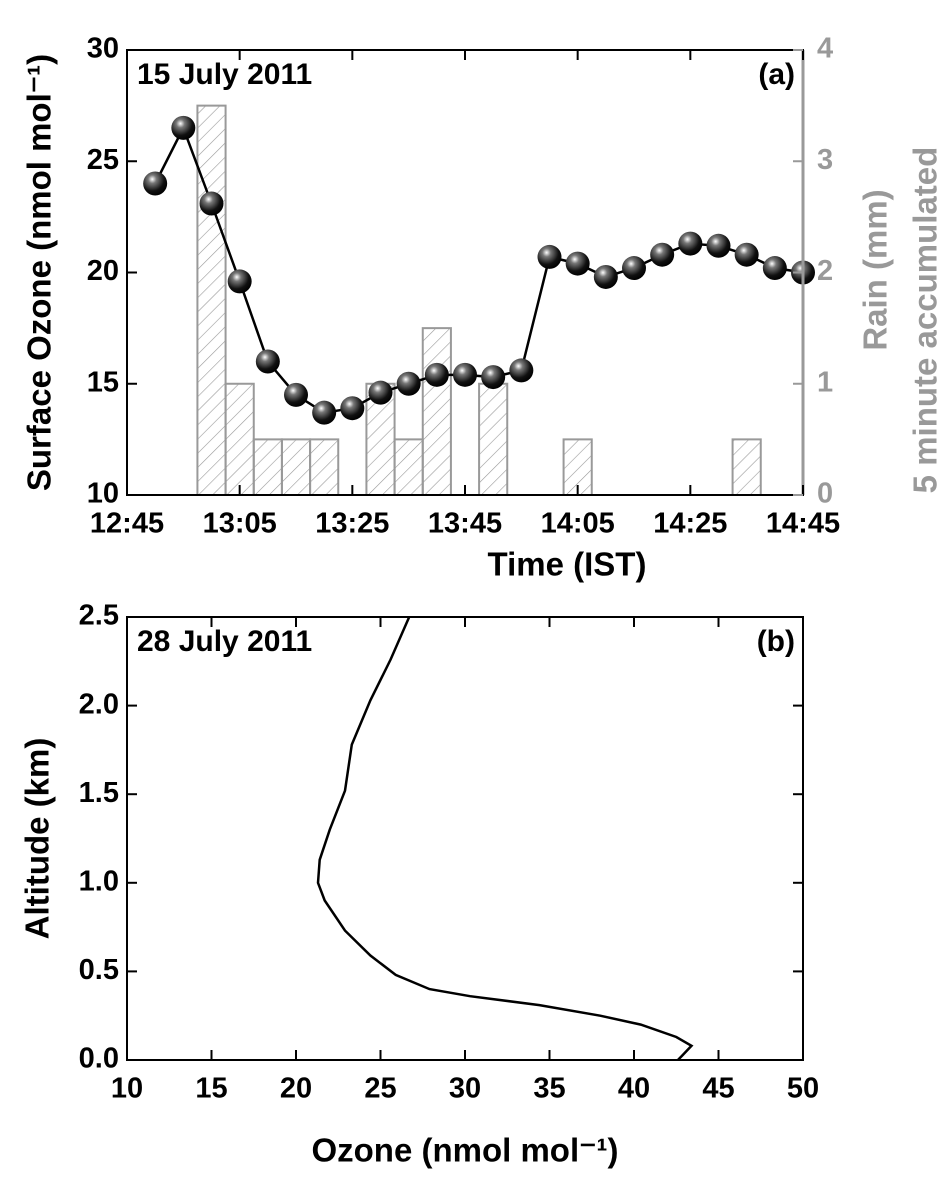 Image resolution: width=948 pixels, height=1181 pixels. I want to click on y-tick-label: 1.5, so click(99, 793).